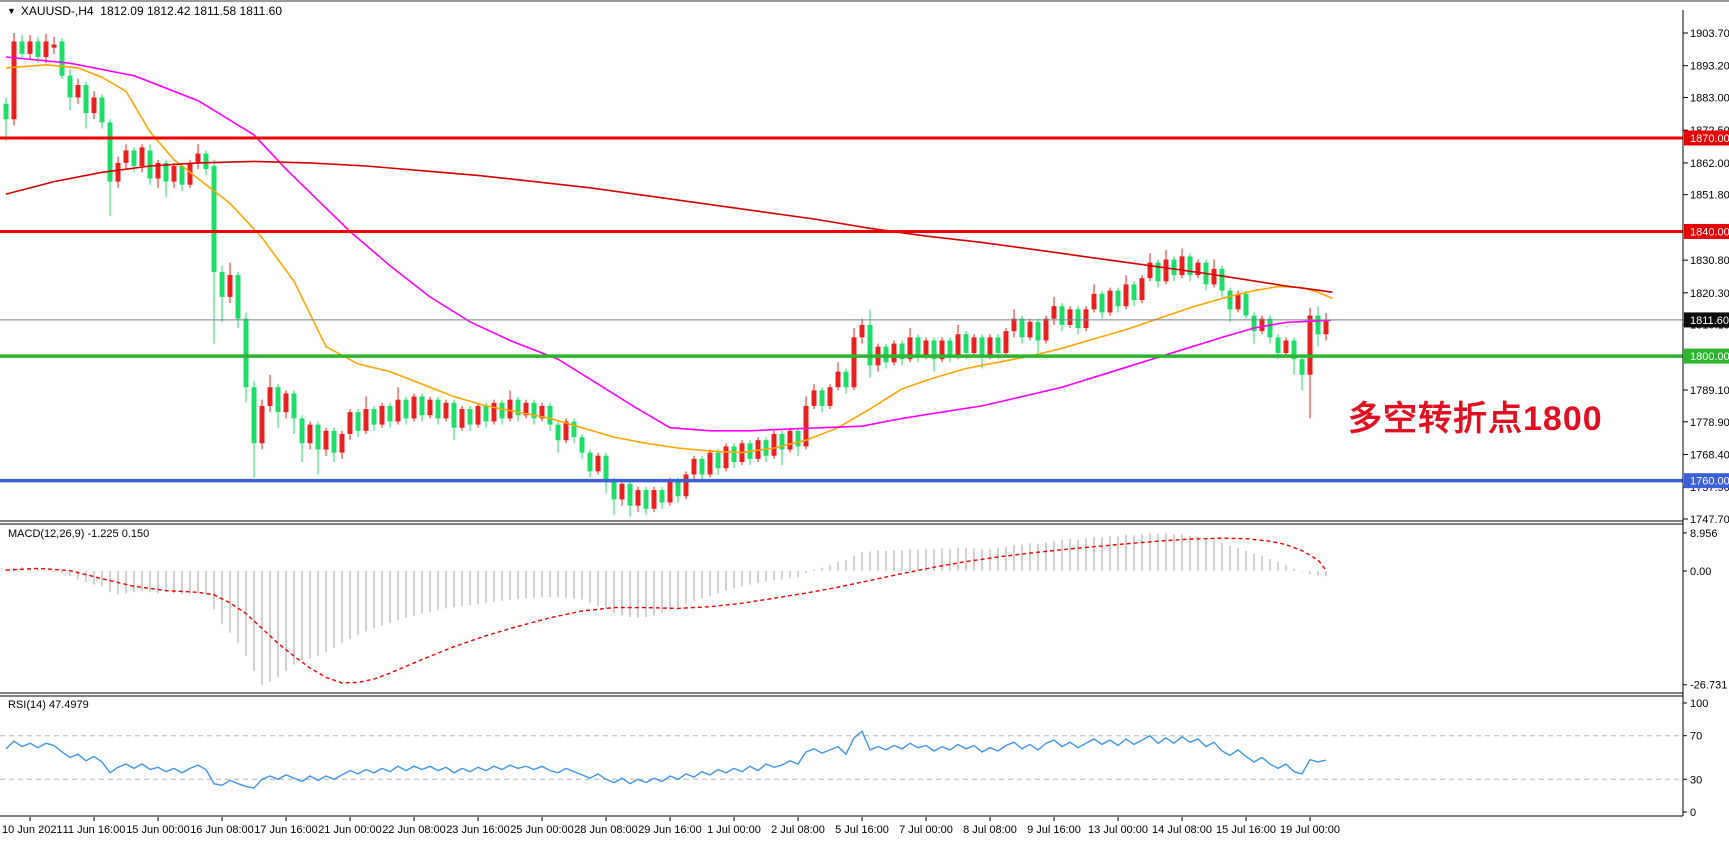 This screenshot has width=1729, height=841. Describe the element at coordinates (1709, 520) in the screenshot. I see `price-axis-label: 1747.70` at that location.